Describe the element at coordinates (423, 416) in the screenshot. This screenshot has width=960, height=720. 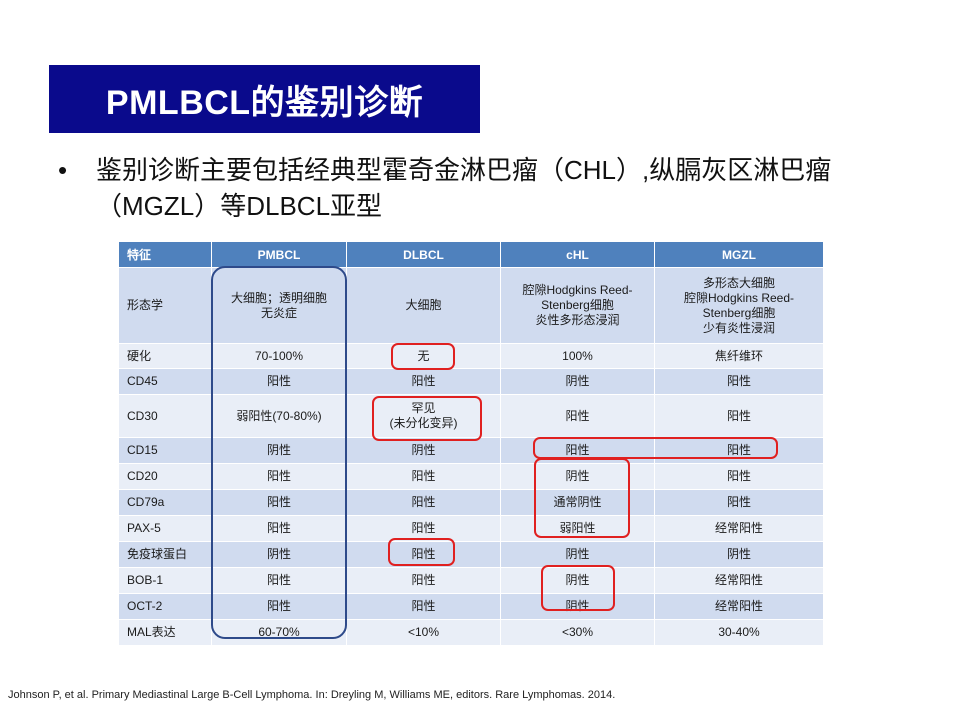
I see `table-cell-dlbcl: 罕见 (未分化变异)` at that location.